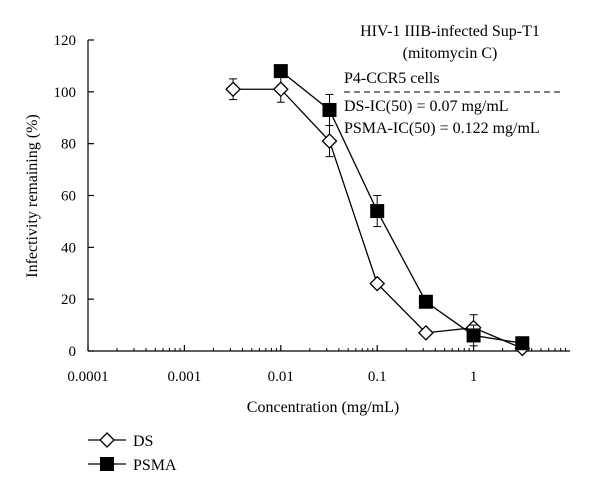 This screenshot has height=496, width=600. I want to click on y-tick-label: 80, so click(68, 145).